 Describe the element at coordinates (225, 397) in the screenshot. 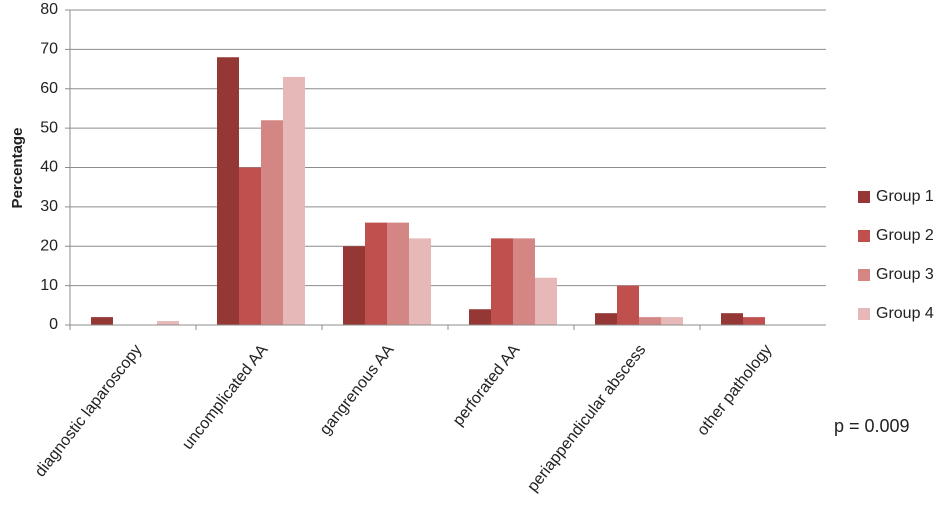

I see `x-tick-label: uncomplicated AA` at that location.